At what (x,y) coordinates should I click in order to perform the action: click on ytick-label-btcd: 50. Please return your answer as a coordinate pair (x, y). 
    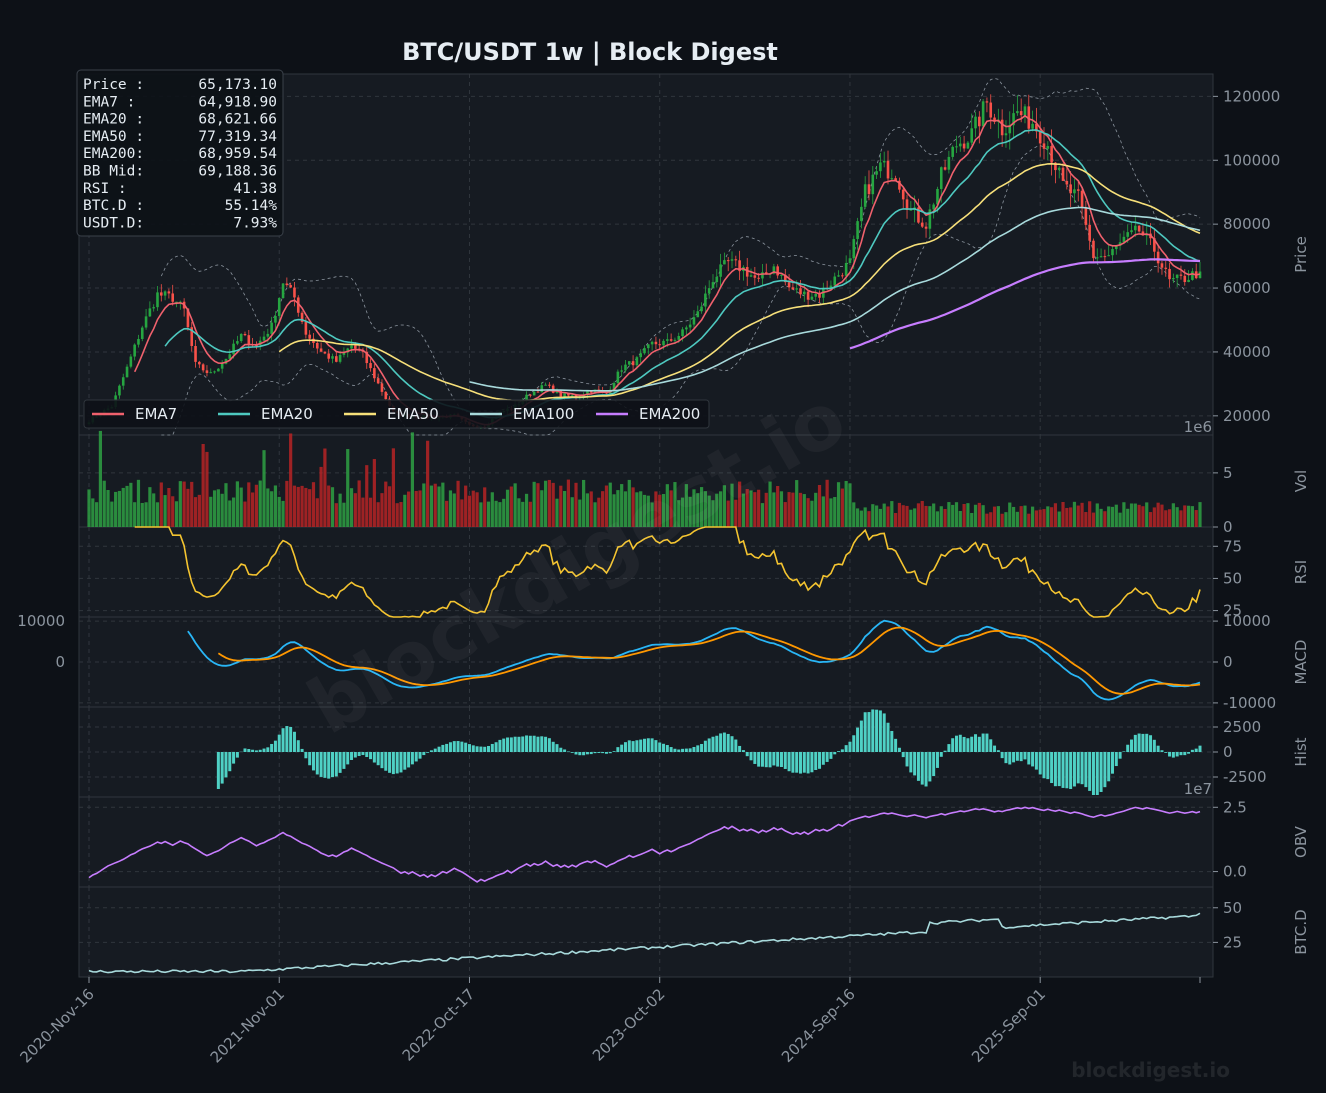
    Looking at the image, I should click on (1232, 908).